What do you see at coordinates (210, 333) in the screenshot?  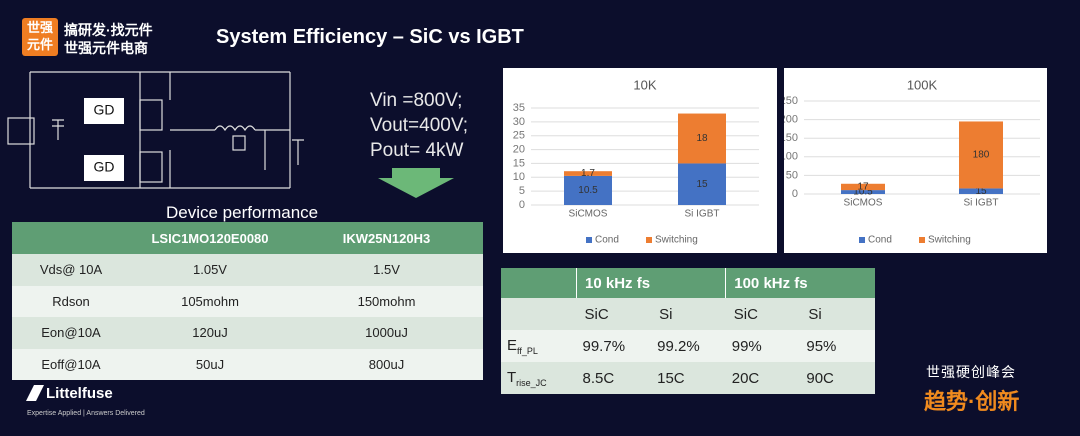 I see `cell: 120uJ` at bounding box center [210, 333].